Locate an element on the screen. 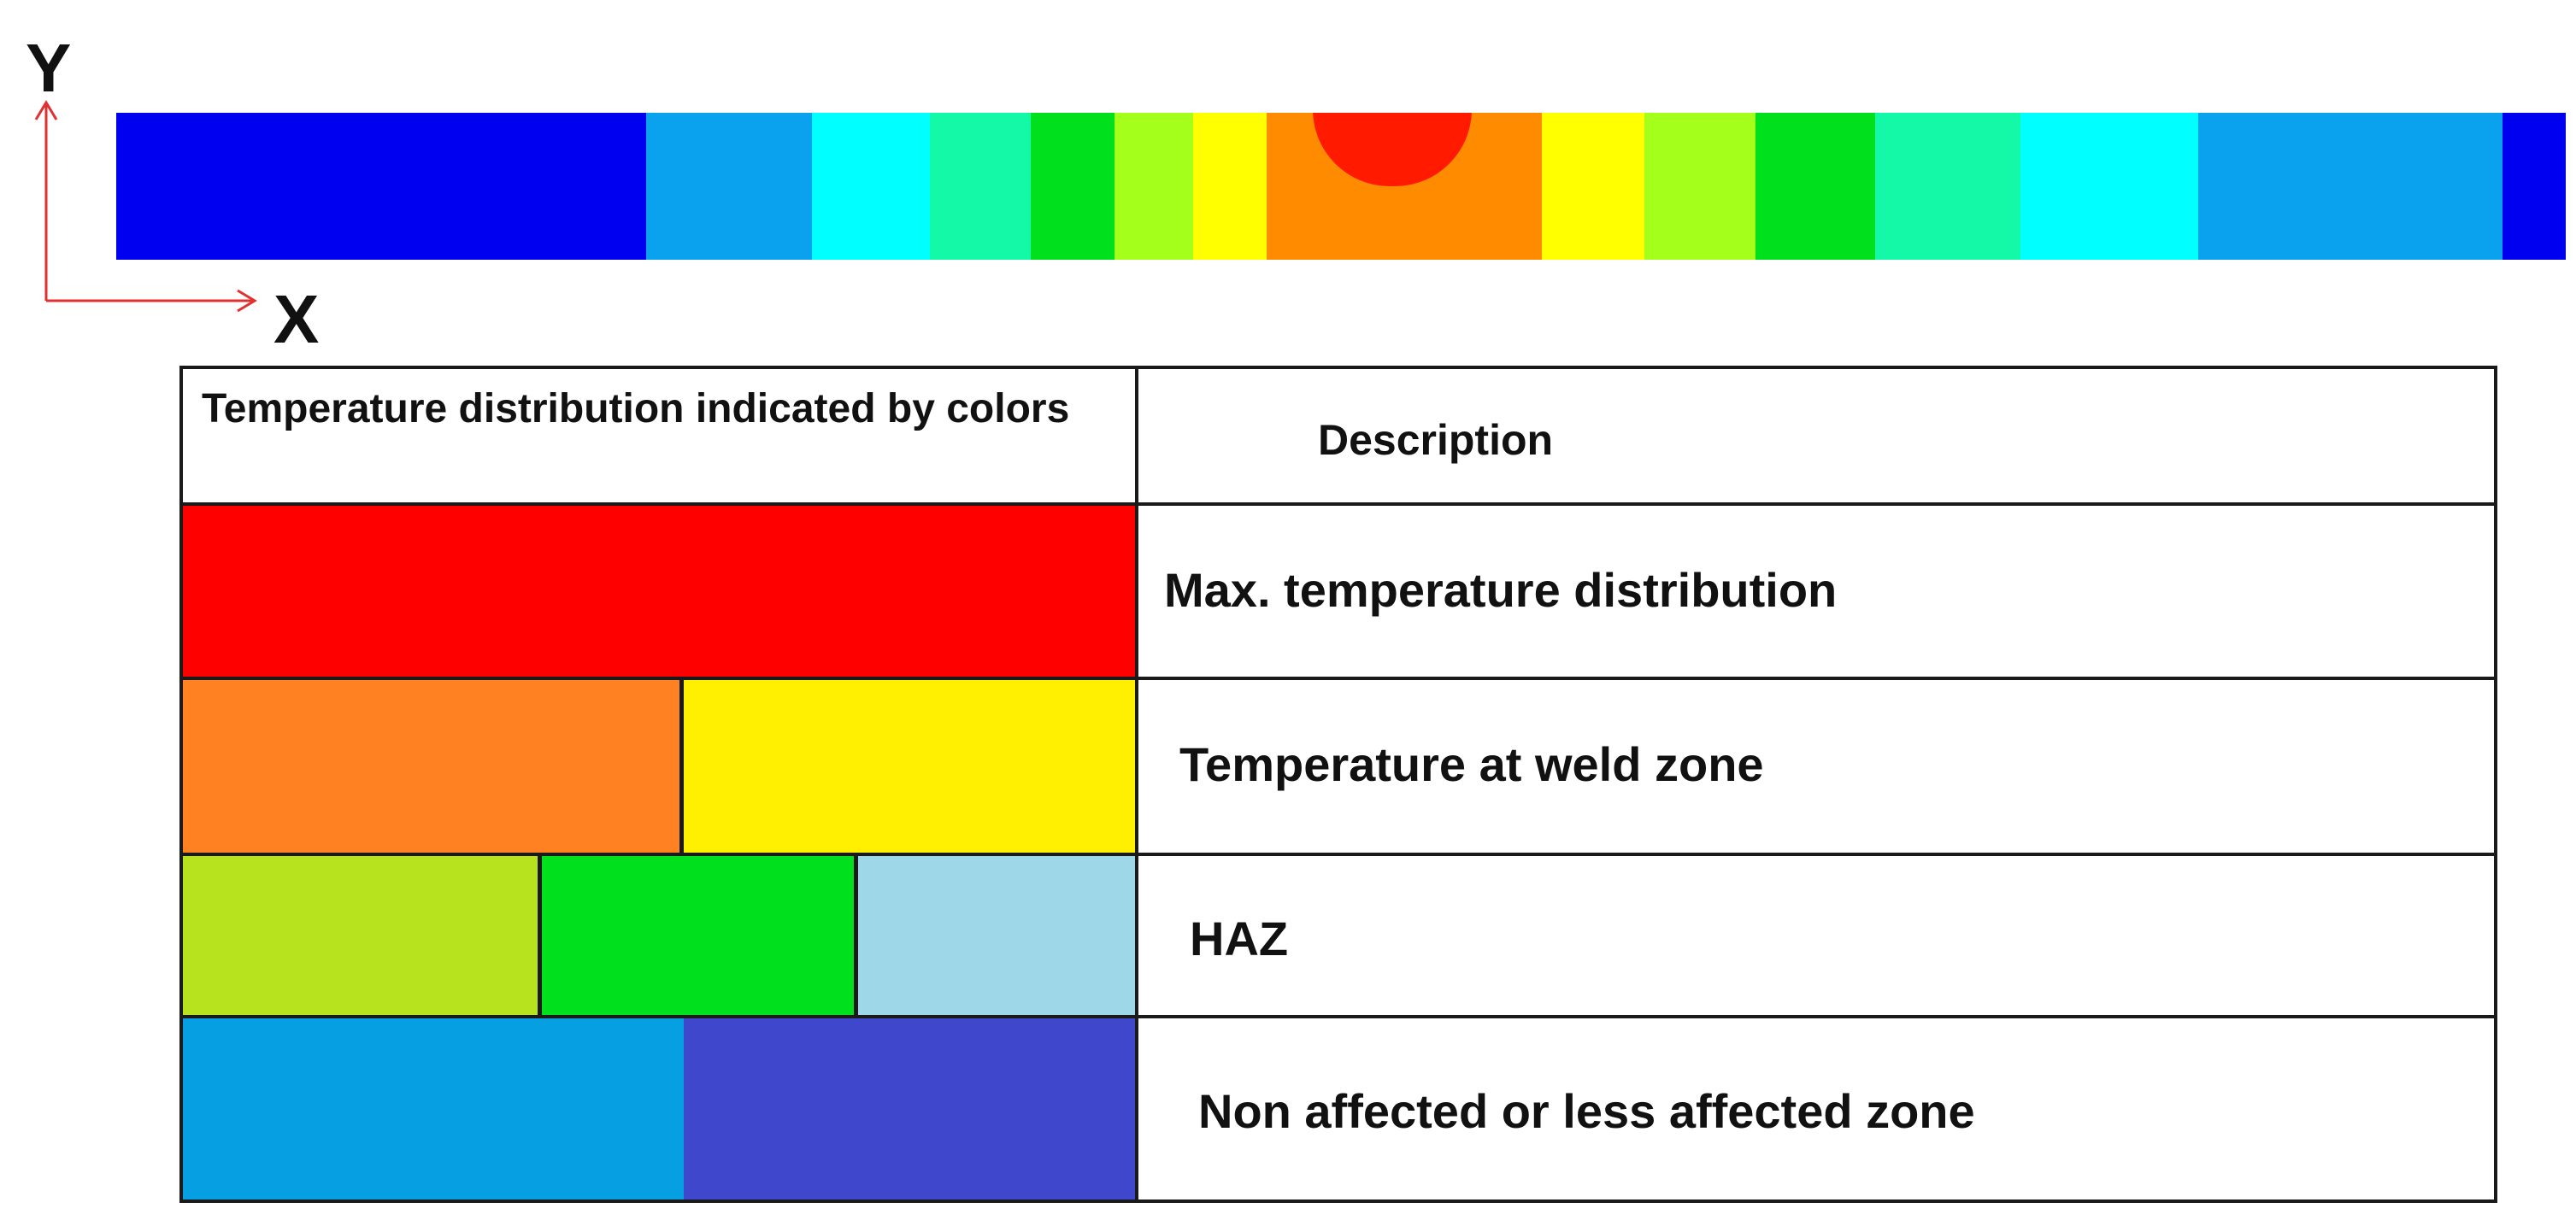 Image resolution: width=2576 pixels, height=1220 pixels. x-axis-label: X is located at coordinates (296, 319).